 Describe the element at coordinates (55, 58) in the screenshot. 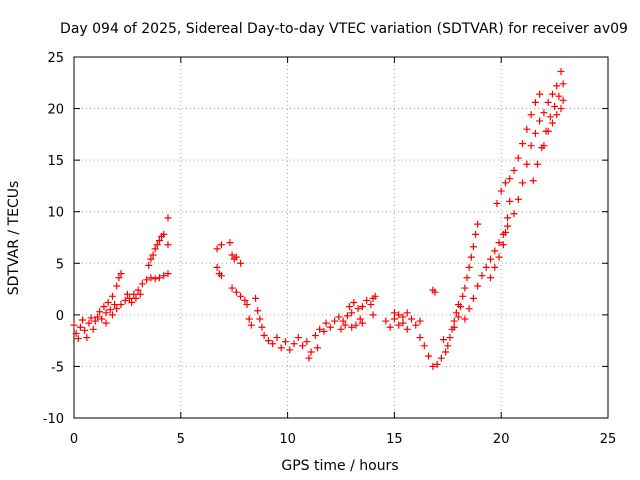

I see `y-tick-label: 25` at that location.